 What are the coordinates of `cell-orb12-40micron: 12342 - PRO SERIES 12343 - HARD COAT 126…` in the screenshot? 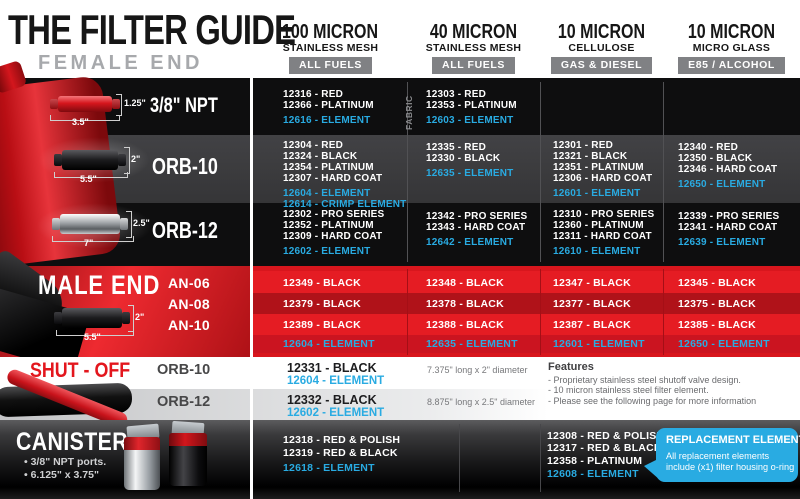 It's located at (476, 229).